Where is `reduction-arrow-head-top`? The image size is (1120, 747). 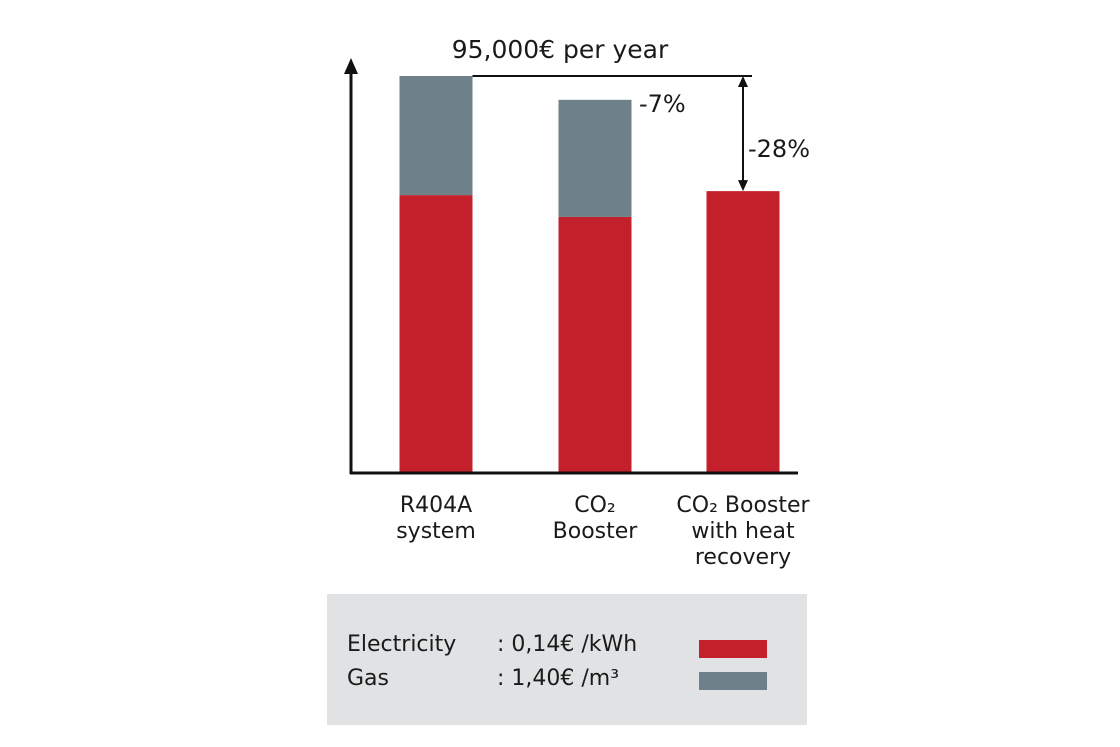 reduction-arrow-head-top is located at coordinates (743, 81).